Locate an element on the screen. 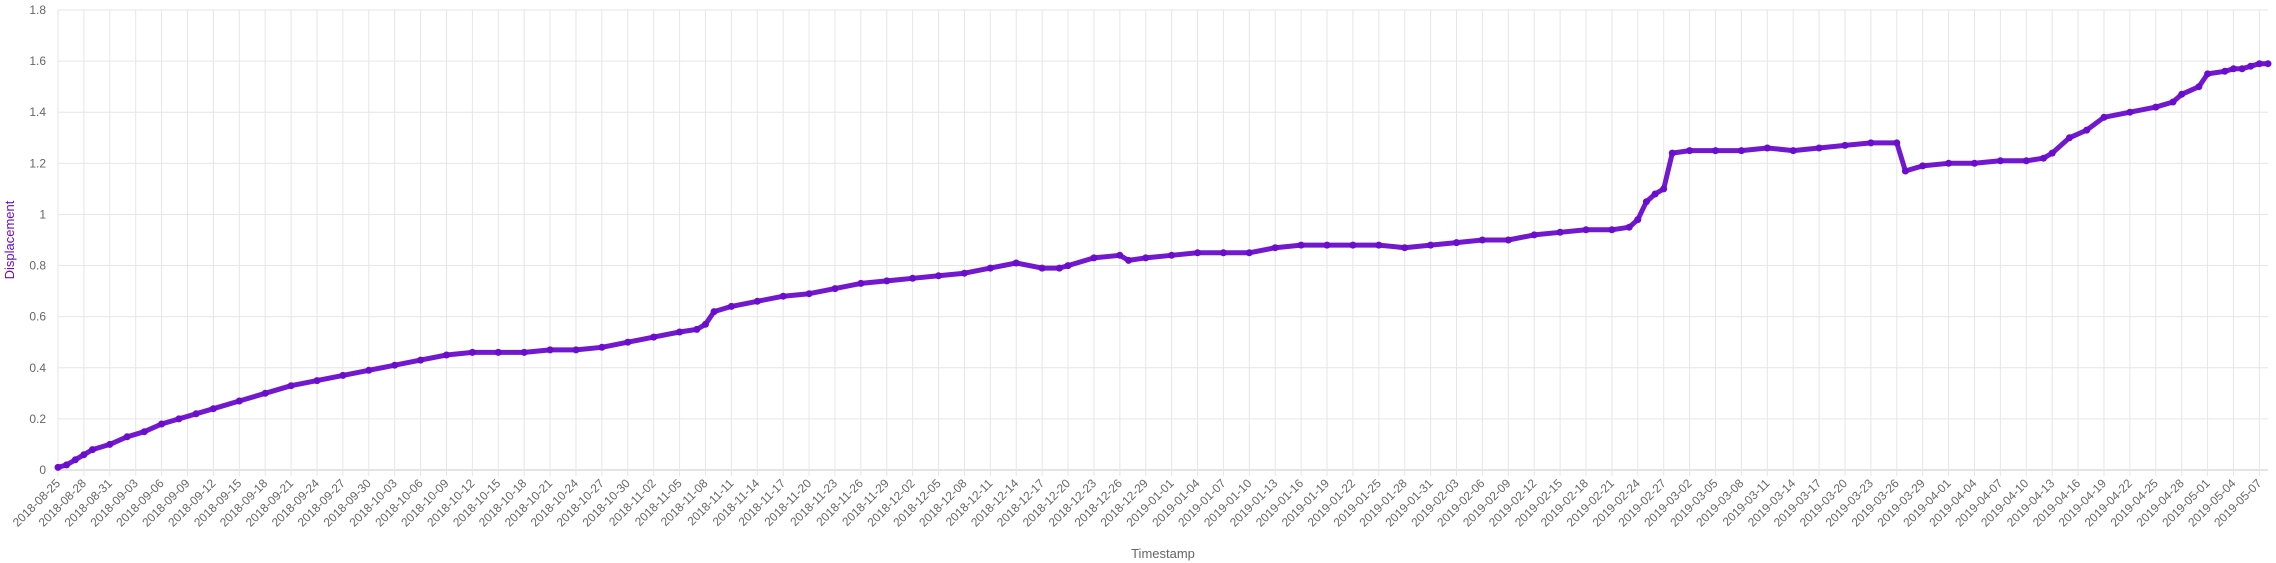  y-tick-label: 0.2 is located at coordinates (37, 419).